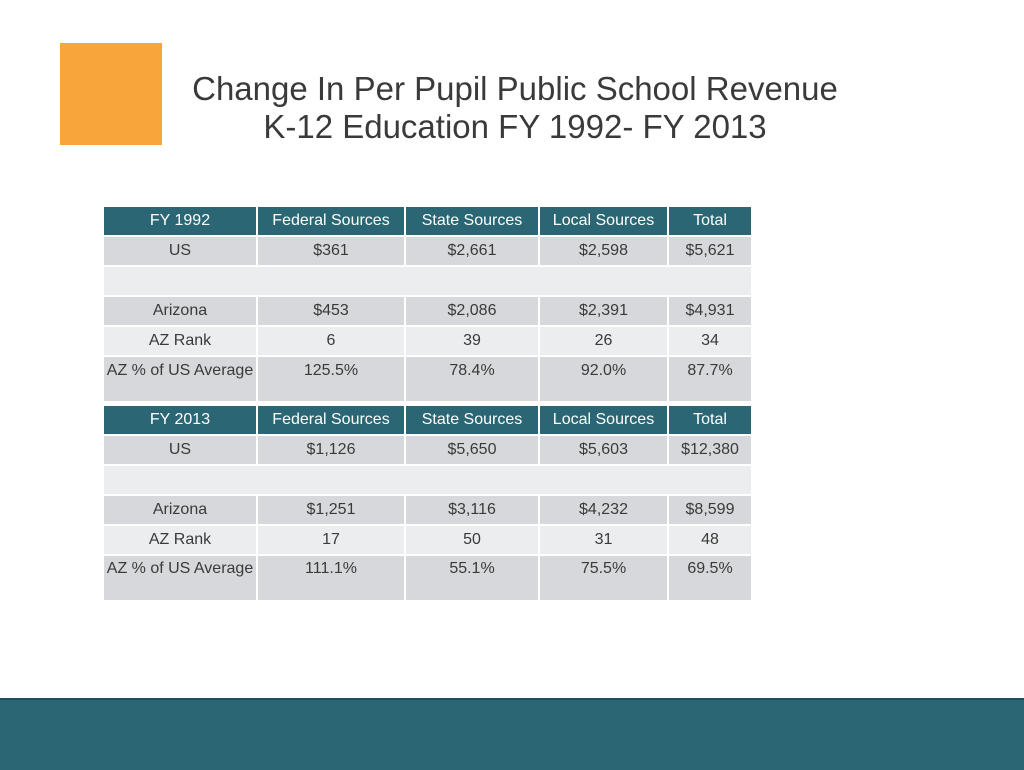 Image resolution: width=1024 pixels, height=770 pixels. I want to click on table-cell: $5,650, so click(472, 450).